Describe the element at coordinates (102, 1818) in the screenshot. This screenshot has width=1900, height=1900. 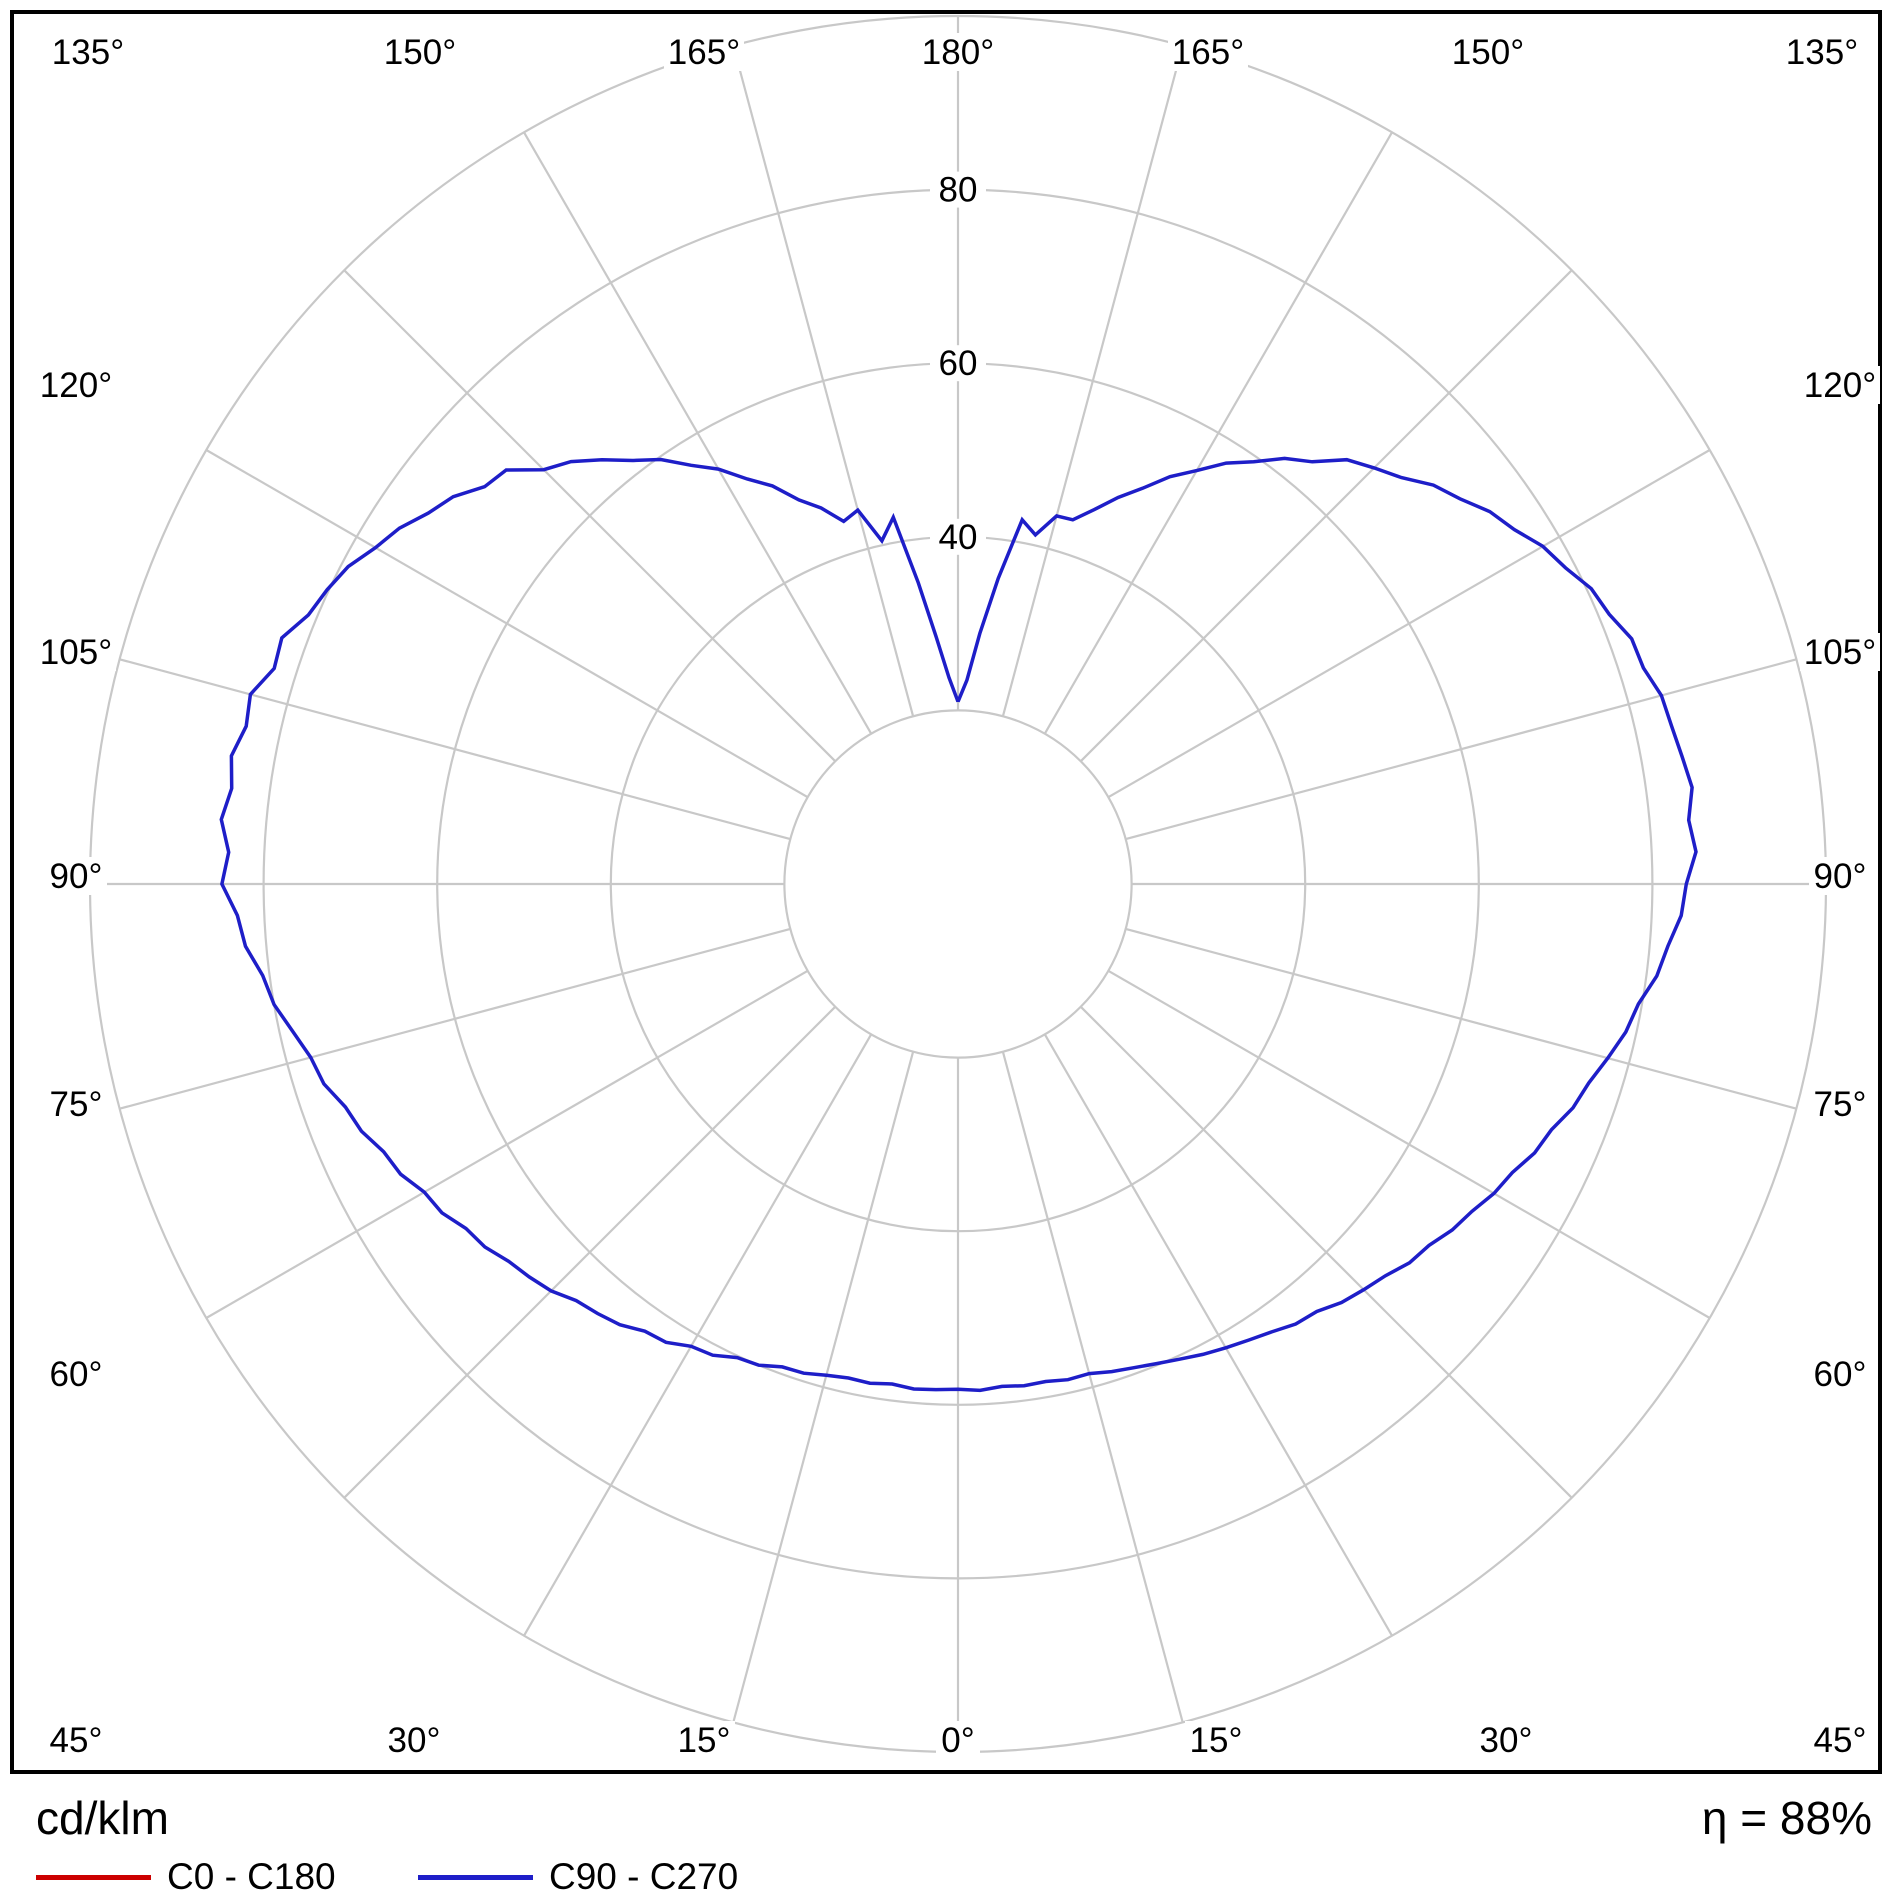
I see `unit-label: cd/klm` at that location.